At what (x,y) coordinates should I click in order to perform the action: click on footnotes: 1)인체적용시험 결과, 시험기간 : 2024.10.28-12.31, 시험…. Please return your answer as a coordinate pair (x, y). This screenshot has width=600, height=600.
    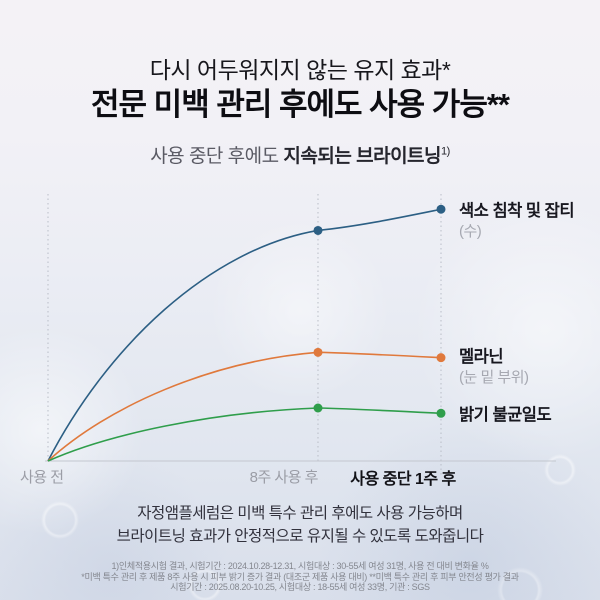
    Looking at the image, I should click on (300, 577).